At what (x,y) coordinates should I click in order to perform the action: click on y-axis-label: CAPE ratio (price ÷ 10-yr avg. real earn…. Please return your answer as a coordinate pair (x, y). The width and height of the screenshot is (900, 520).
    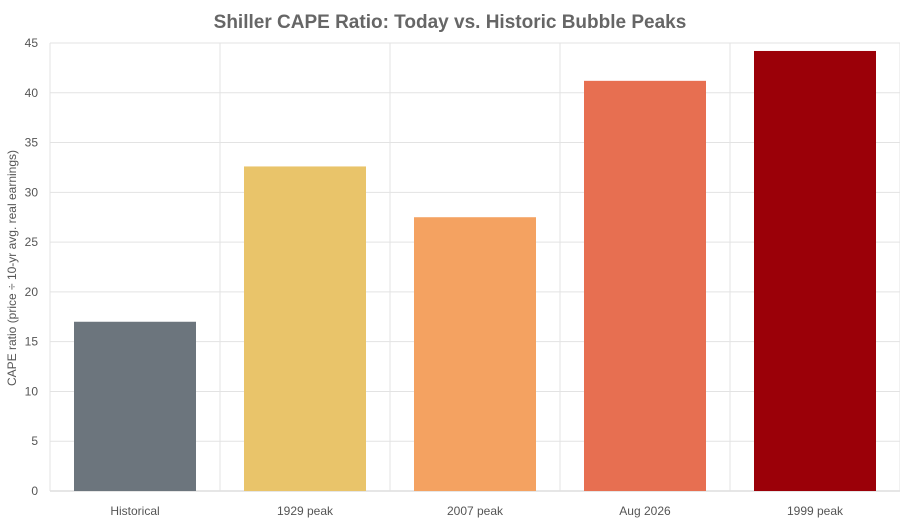
    Looking at the image, I should click on (12, 268).